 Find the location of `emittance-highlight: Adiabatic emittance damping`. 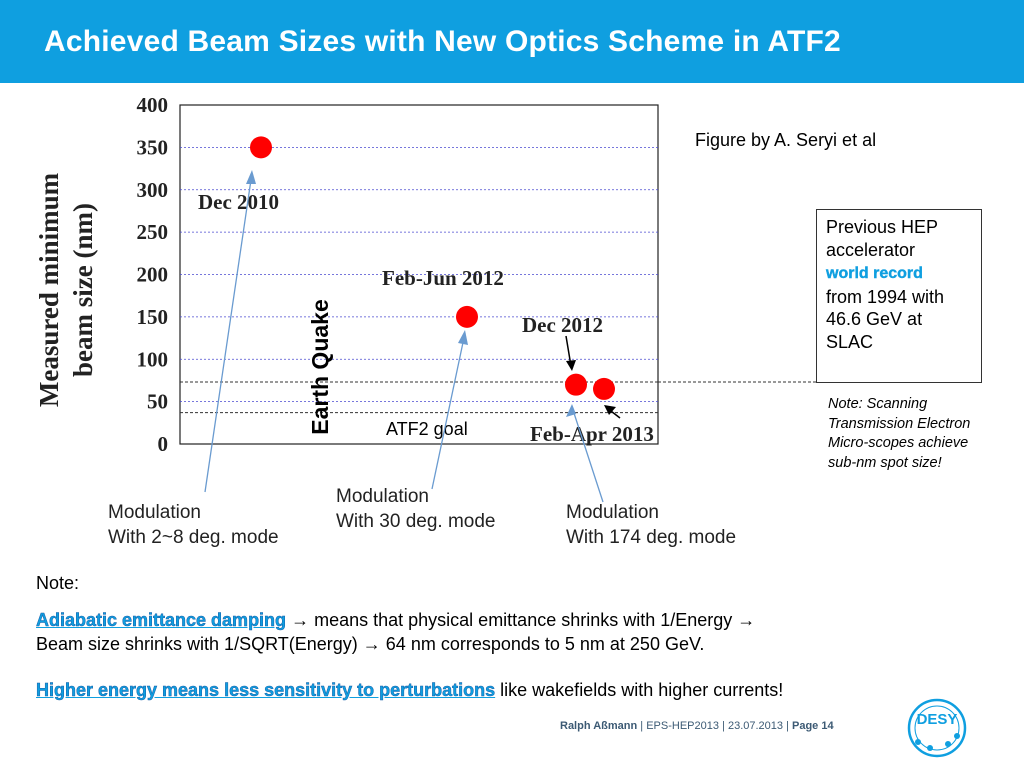

emittance-highlight: Adiabatic emittance damping is located at coordinates (161, 620).